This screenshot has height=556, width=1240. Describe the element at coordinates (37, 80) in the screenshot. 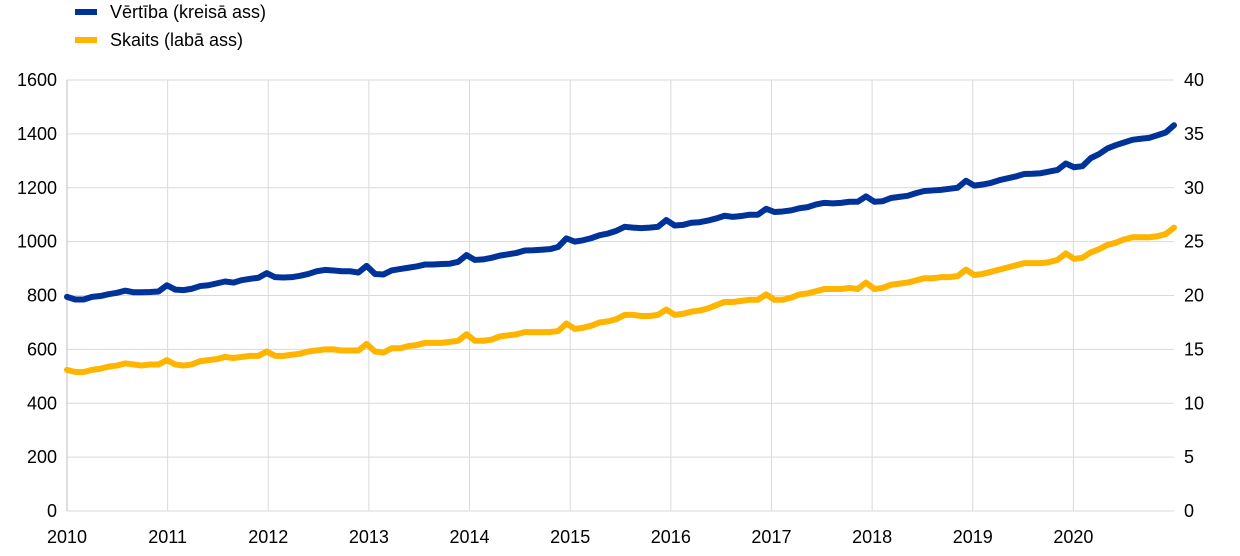

I see `left-y-tick-label: 1600` at that location.